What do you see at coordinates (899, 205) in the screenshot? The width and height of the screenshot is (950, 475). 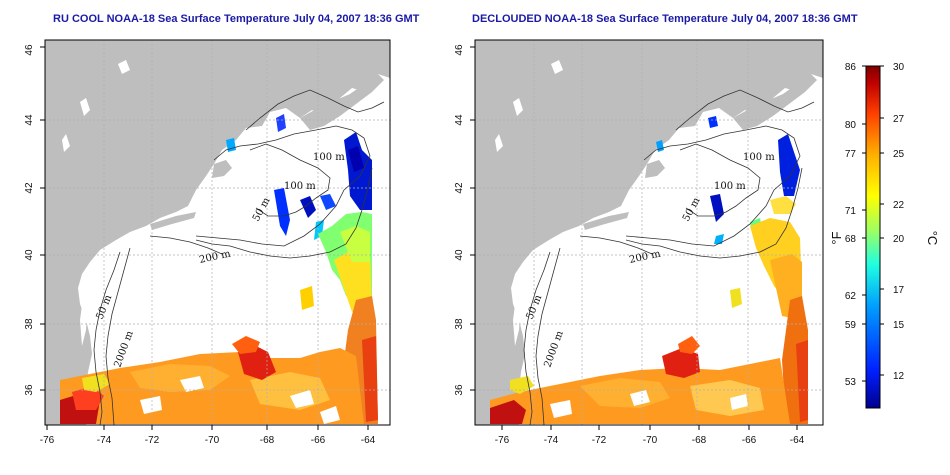 I see `c-tick-label: 22` at bounding box center [899, 205].